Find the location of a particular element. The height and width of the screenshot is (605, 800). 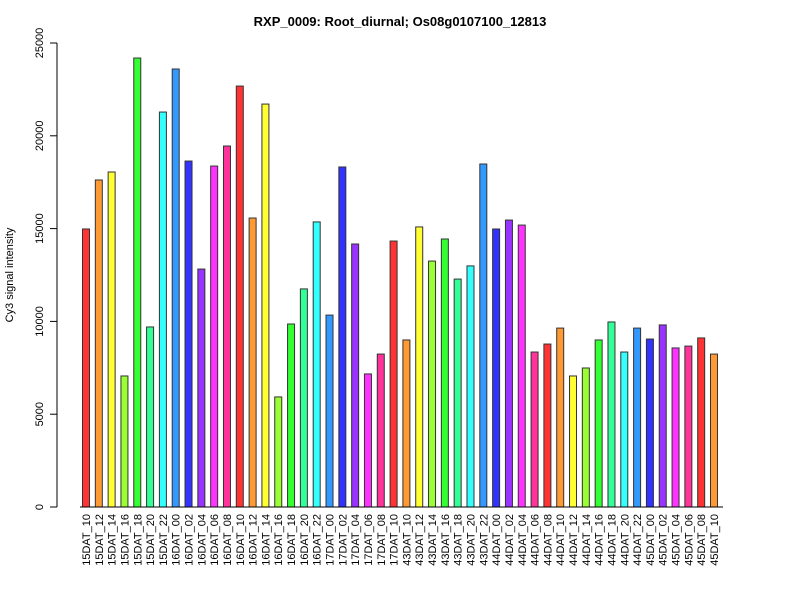

x-tick-label: 43DAT_22 is located at coordinates (484, 540).